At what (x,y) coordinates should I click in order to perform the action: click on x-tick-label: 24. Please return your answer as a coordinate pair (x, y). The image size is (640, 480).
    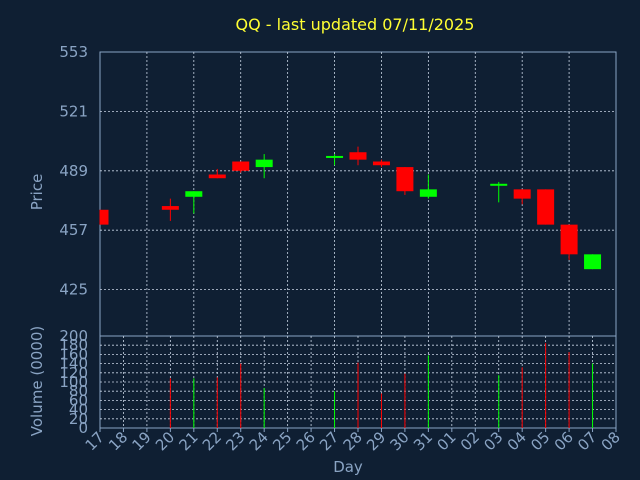
    Looking at the image, I should click on (259, 441).